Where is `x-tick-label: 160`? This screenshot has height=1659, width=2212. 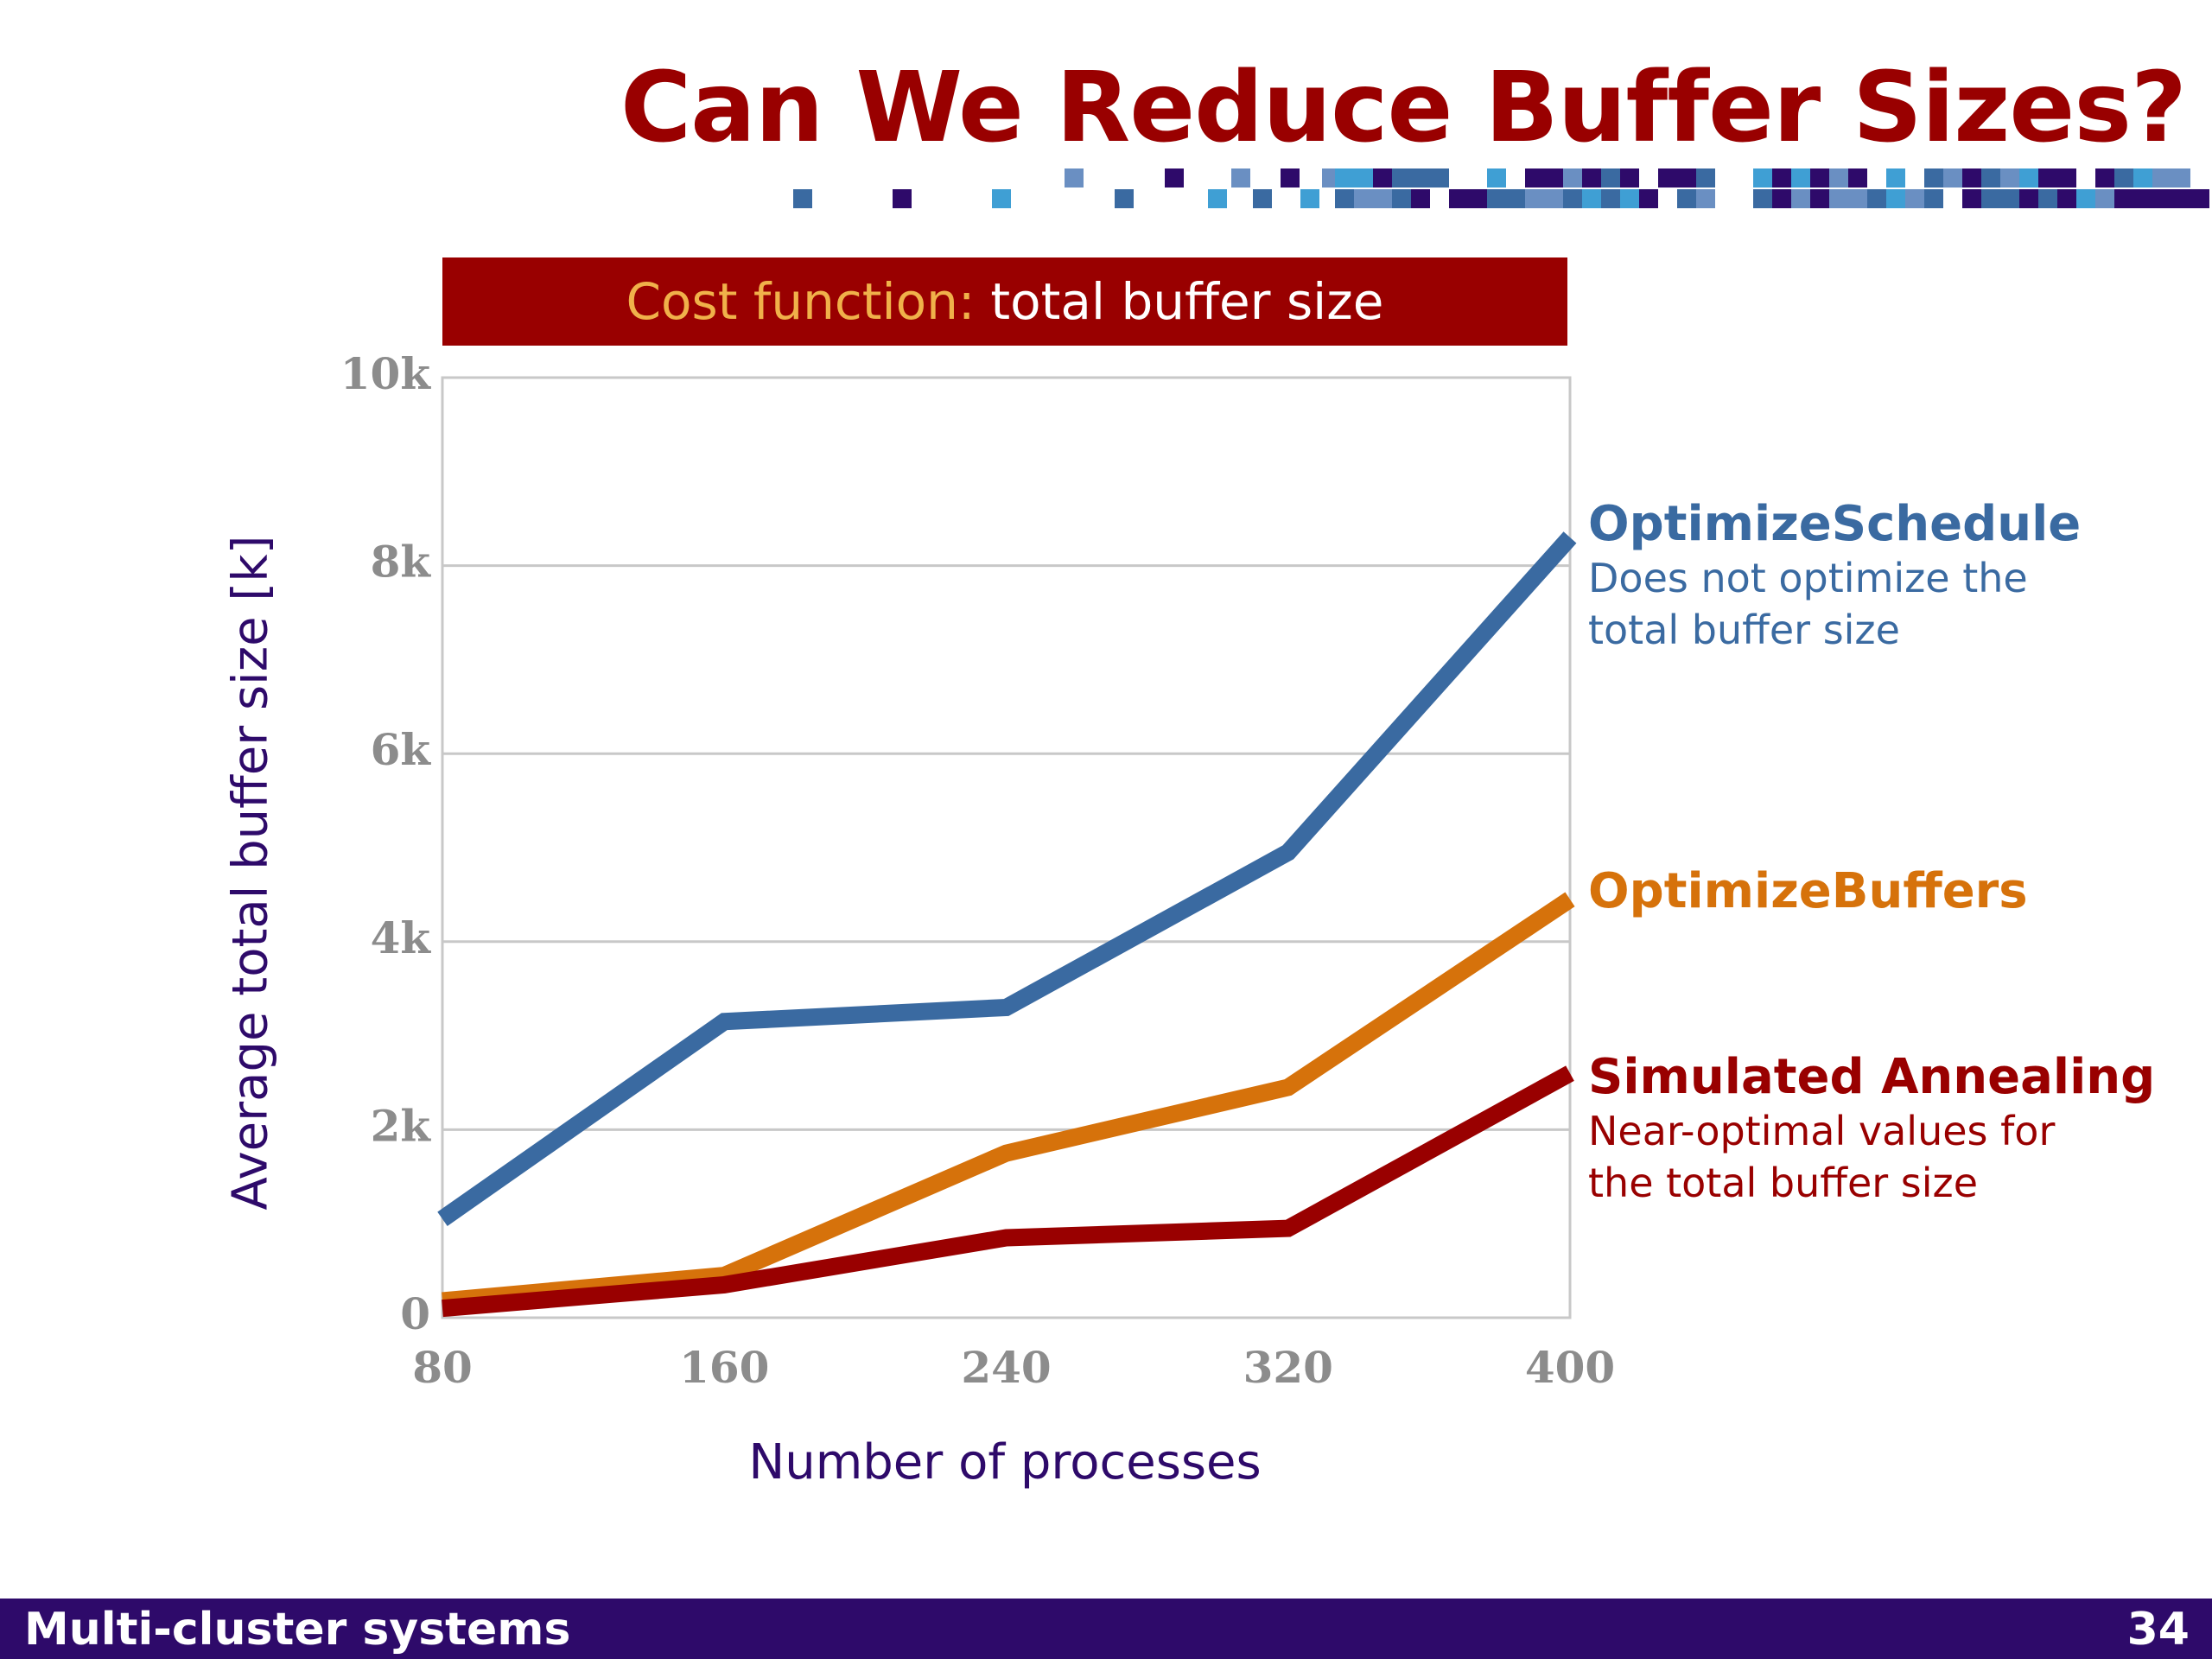 x-tick-label: 160 is located at coordinates (724, 1367).